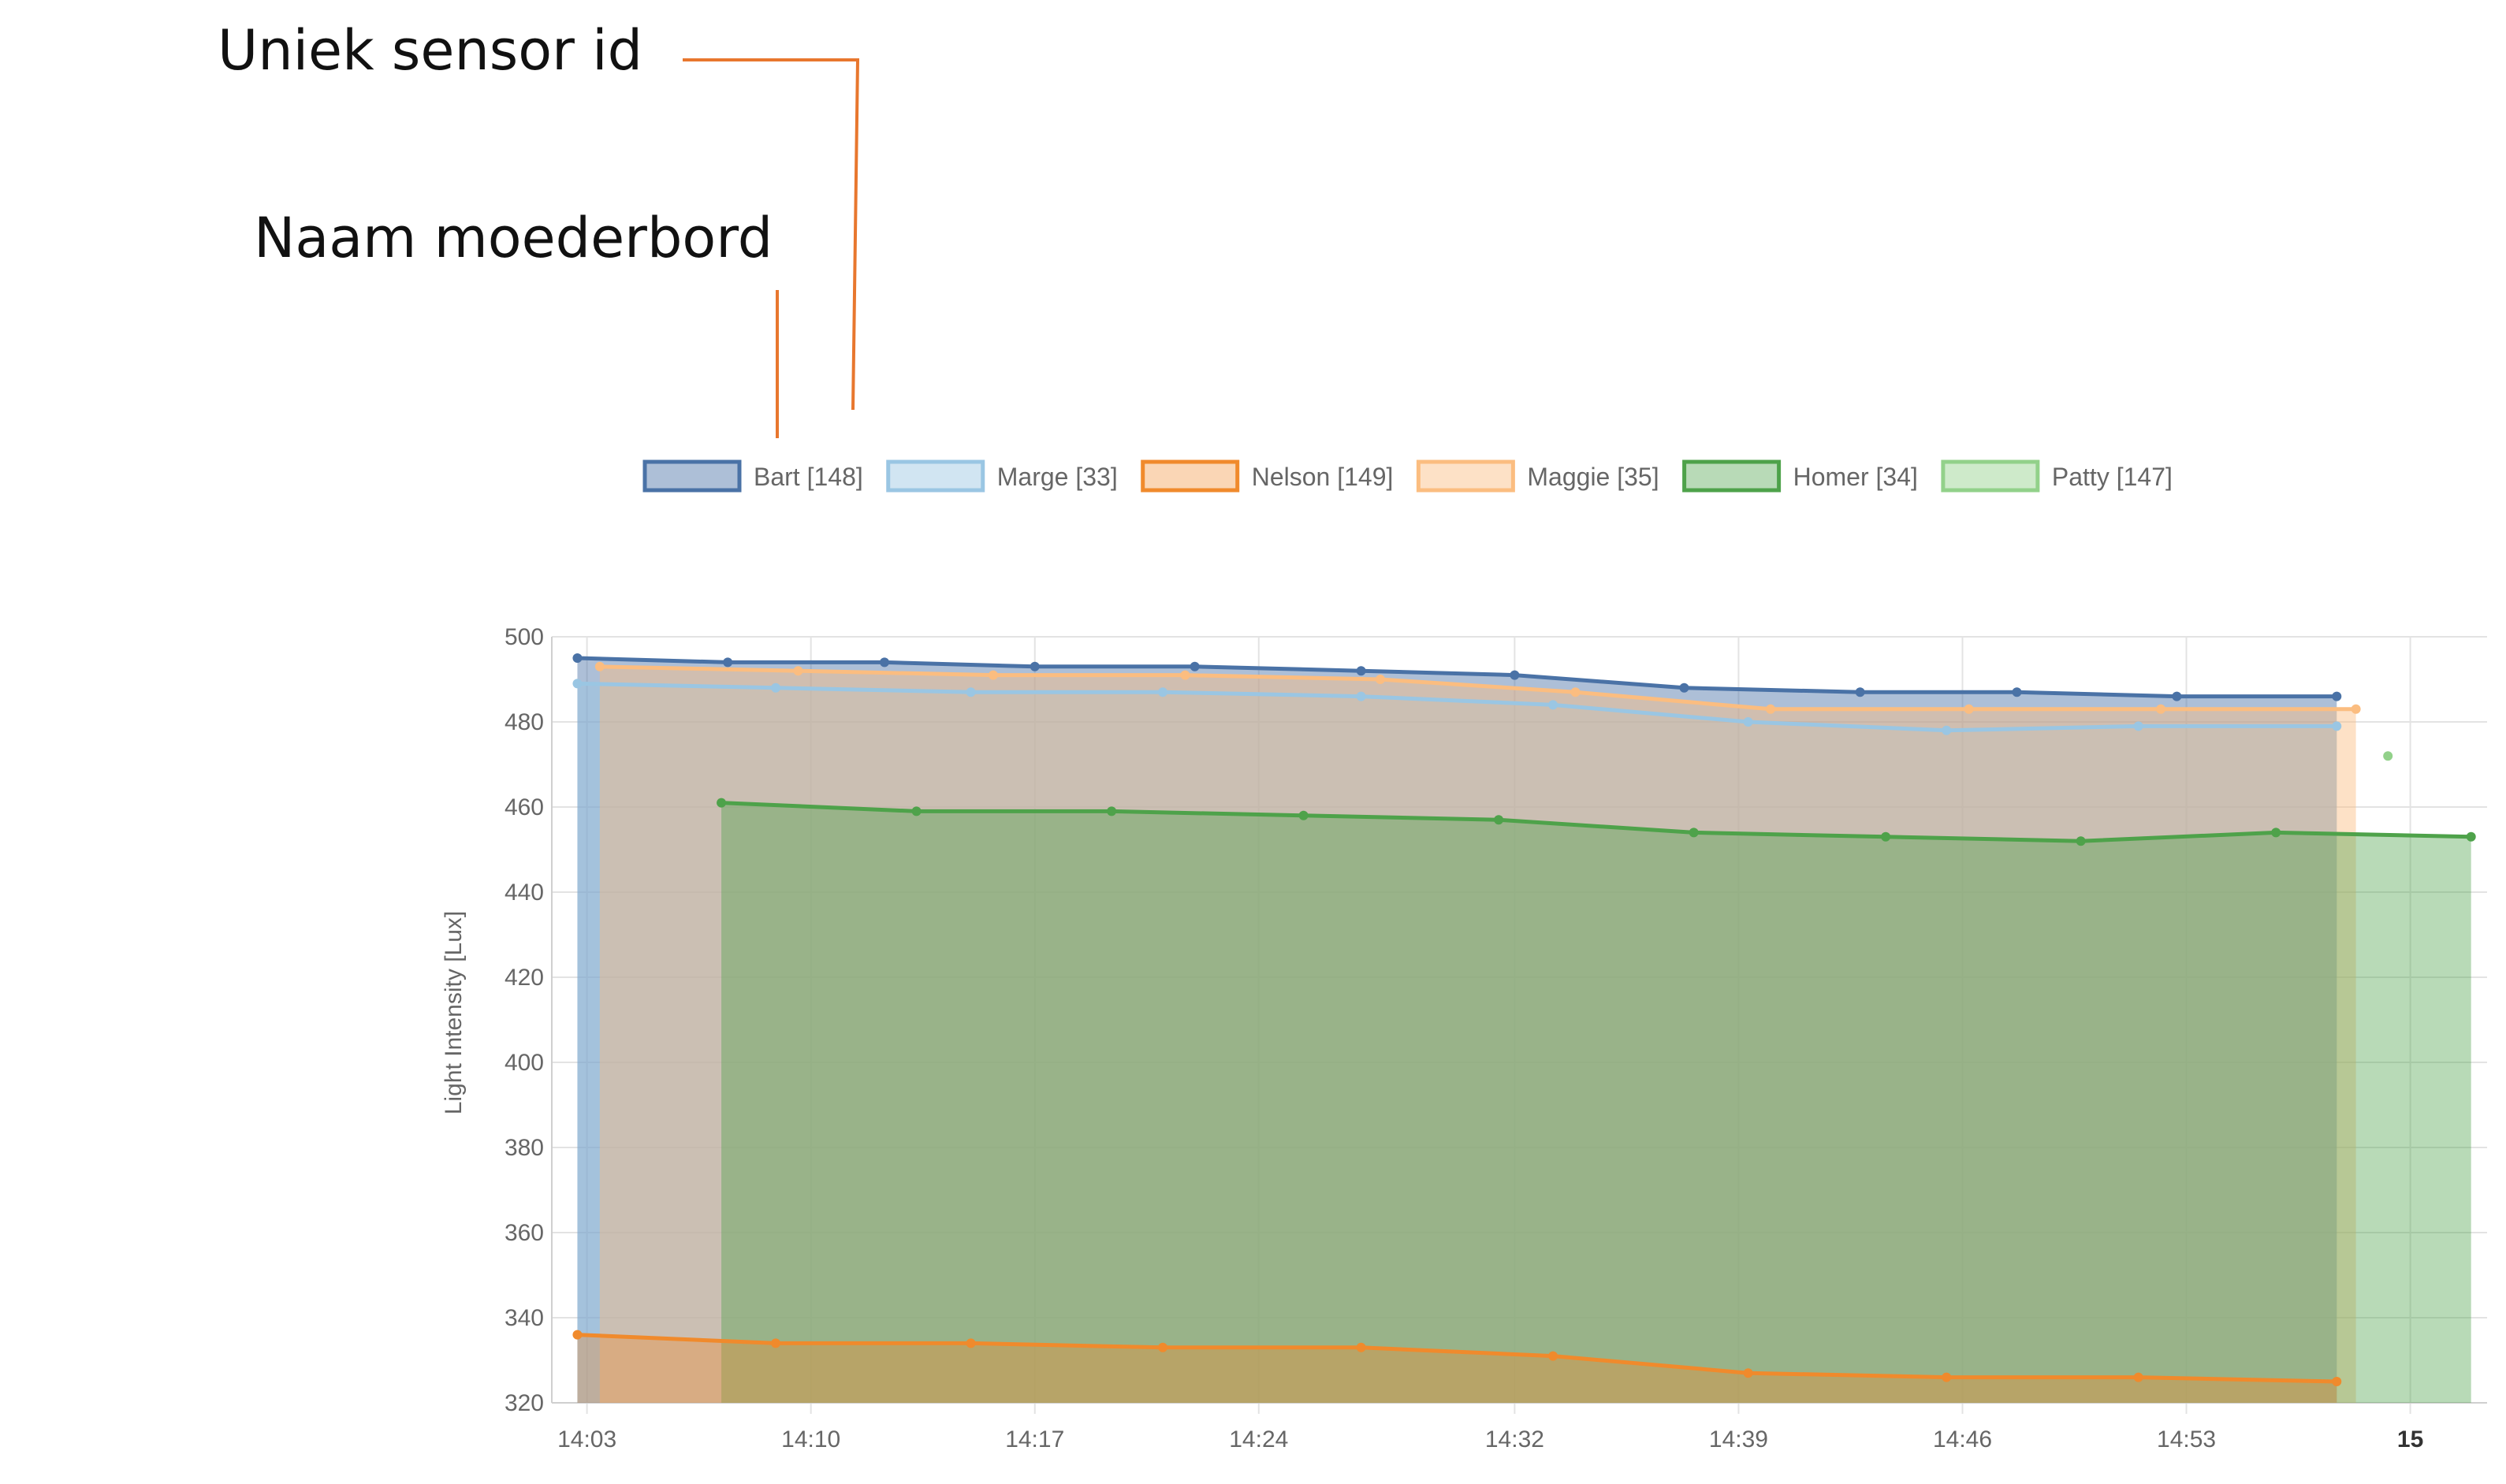 The height and width of the screenshot is (1484, 2506). I want to click on series-area-nelson, so click(1457, 1368).